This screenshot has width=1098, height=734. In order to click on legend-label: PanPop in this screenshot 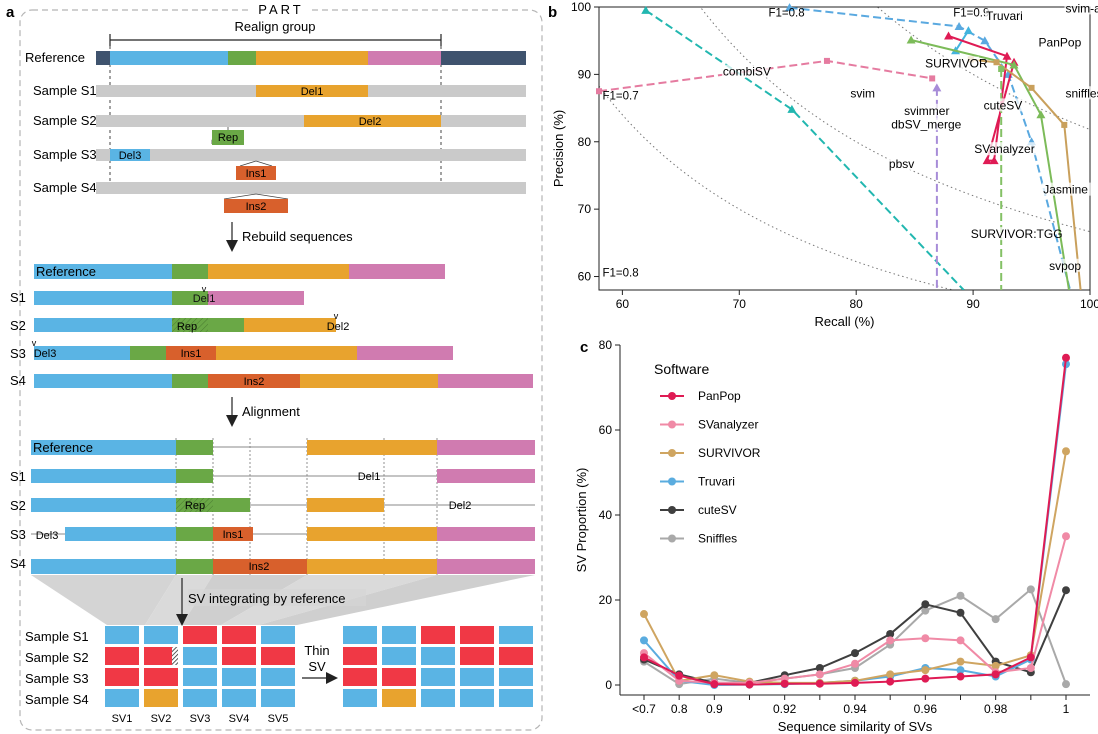, I will do `click(719, 396)`.